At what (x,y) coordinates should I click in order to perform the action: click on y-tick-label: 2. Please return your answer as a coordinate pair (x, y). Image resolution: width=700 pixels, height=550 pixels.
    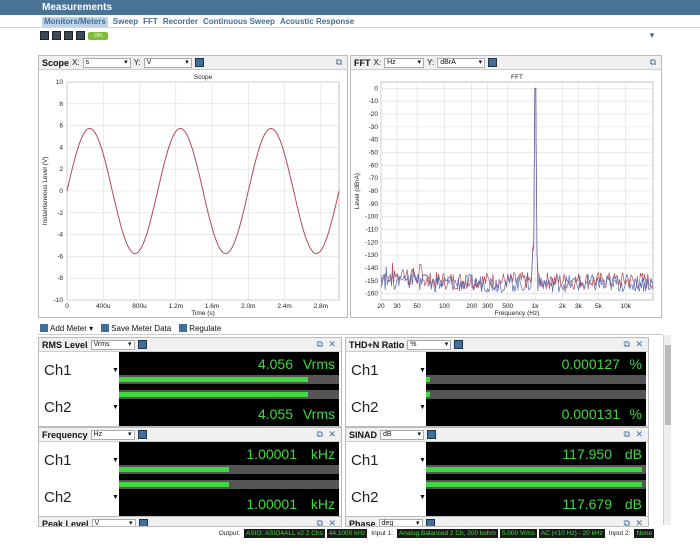
    Looking at the image, I should click on (61, 169).